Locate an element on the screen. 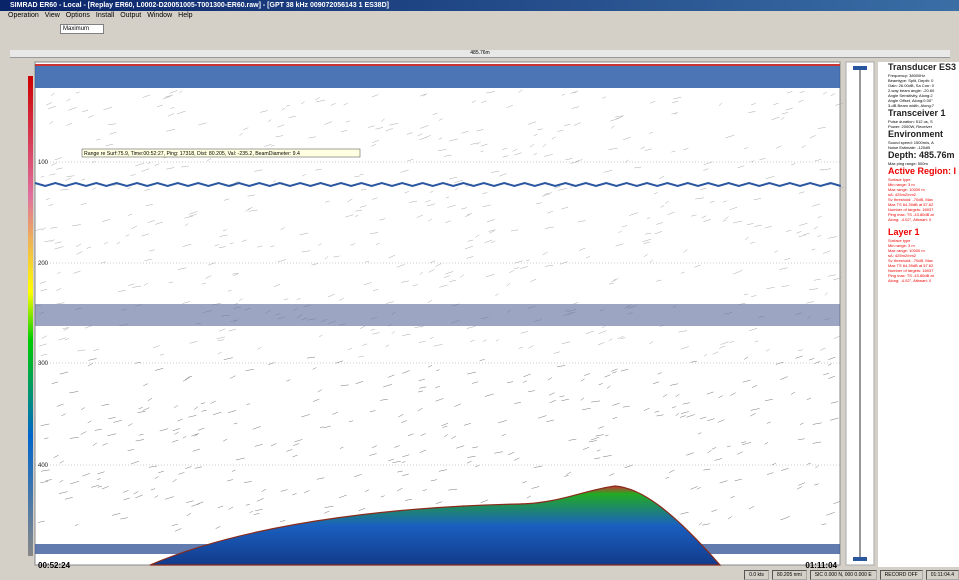  menu-item: Options is located at coordinates (77, 15).